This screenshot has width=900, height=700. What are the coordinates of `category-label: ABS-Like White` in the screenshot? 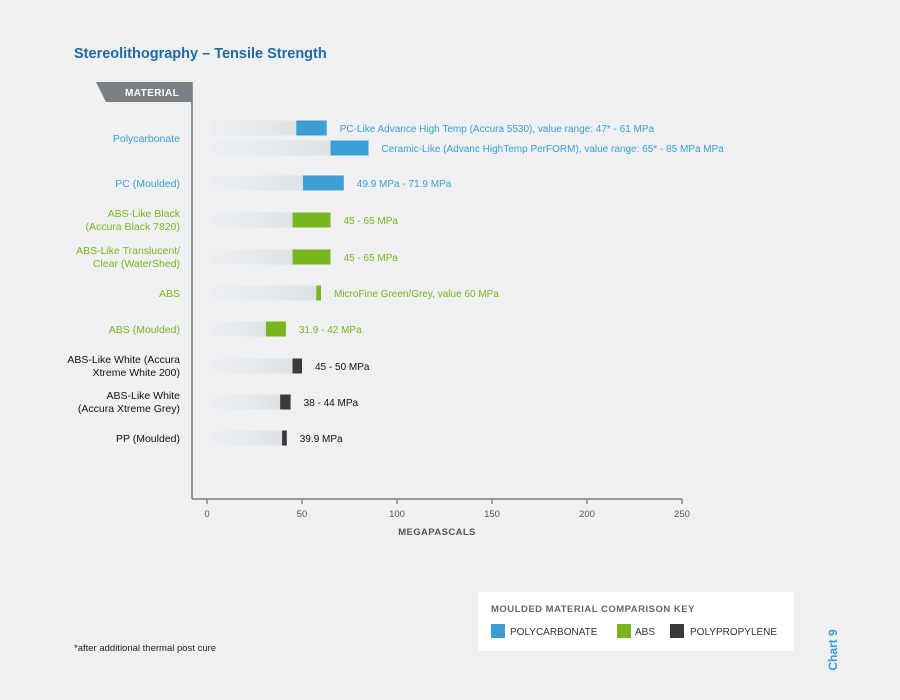 It's located at (143, 396).